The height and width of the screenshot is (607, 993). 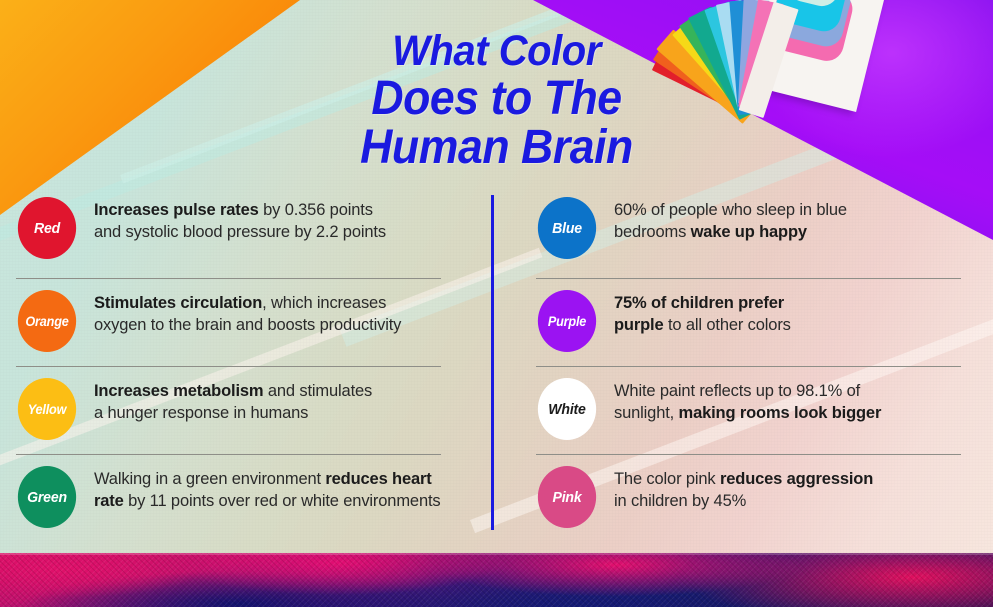 What do you see at coordinates (47, 321) in the screenshot?
I see `color-badge-orange: Orange` at bounding box center [47, 321].